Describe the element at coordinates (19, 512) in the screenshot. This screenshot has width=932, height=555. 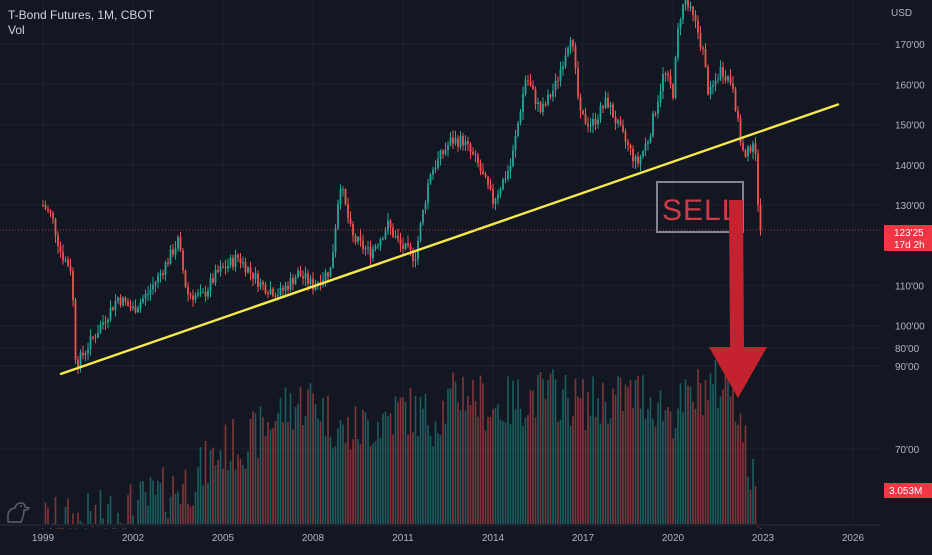
I see `tradingview-logo-icon` at that location.